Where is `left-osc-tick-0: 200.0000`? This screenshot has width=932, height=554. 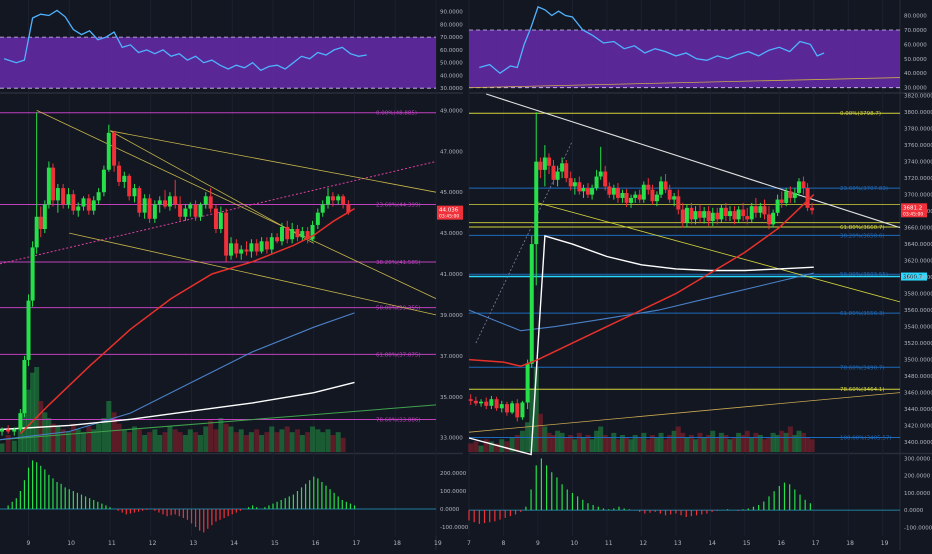 left-osc-tick-0: 200.0000 is located at coordinates (453, 474).